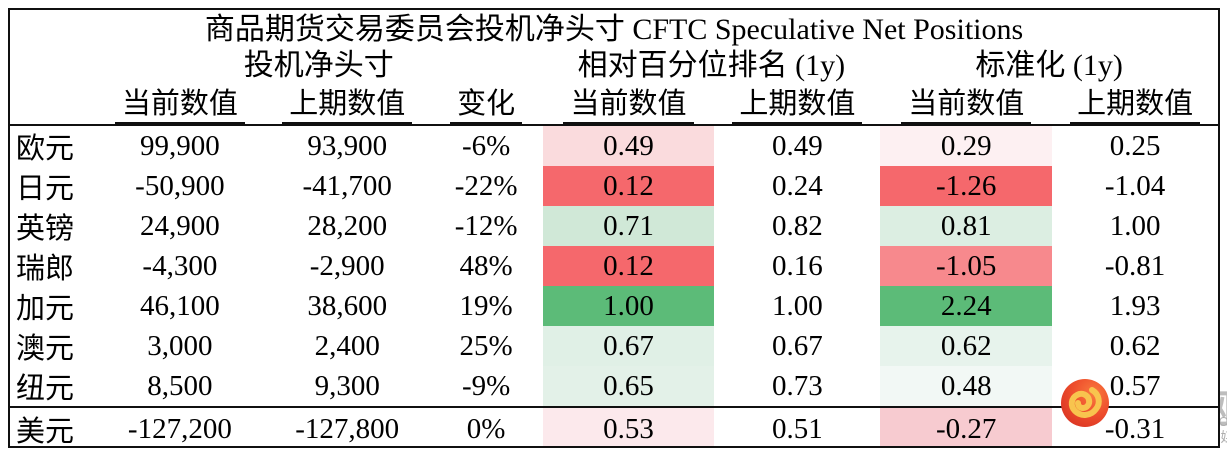 The width and height of the screenshot is (1227, 452). What do you see at coordinates (45, 309) in the screenshot?
I see `currency-label: 加元` at bounding box center [45, 309].